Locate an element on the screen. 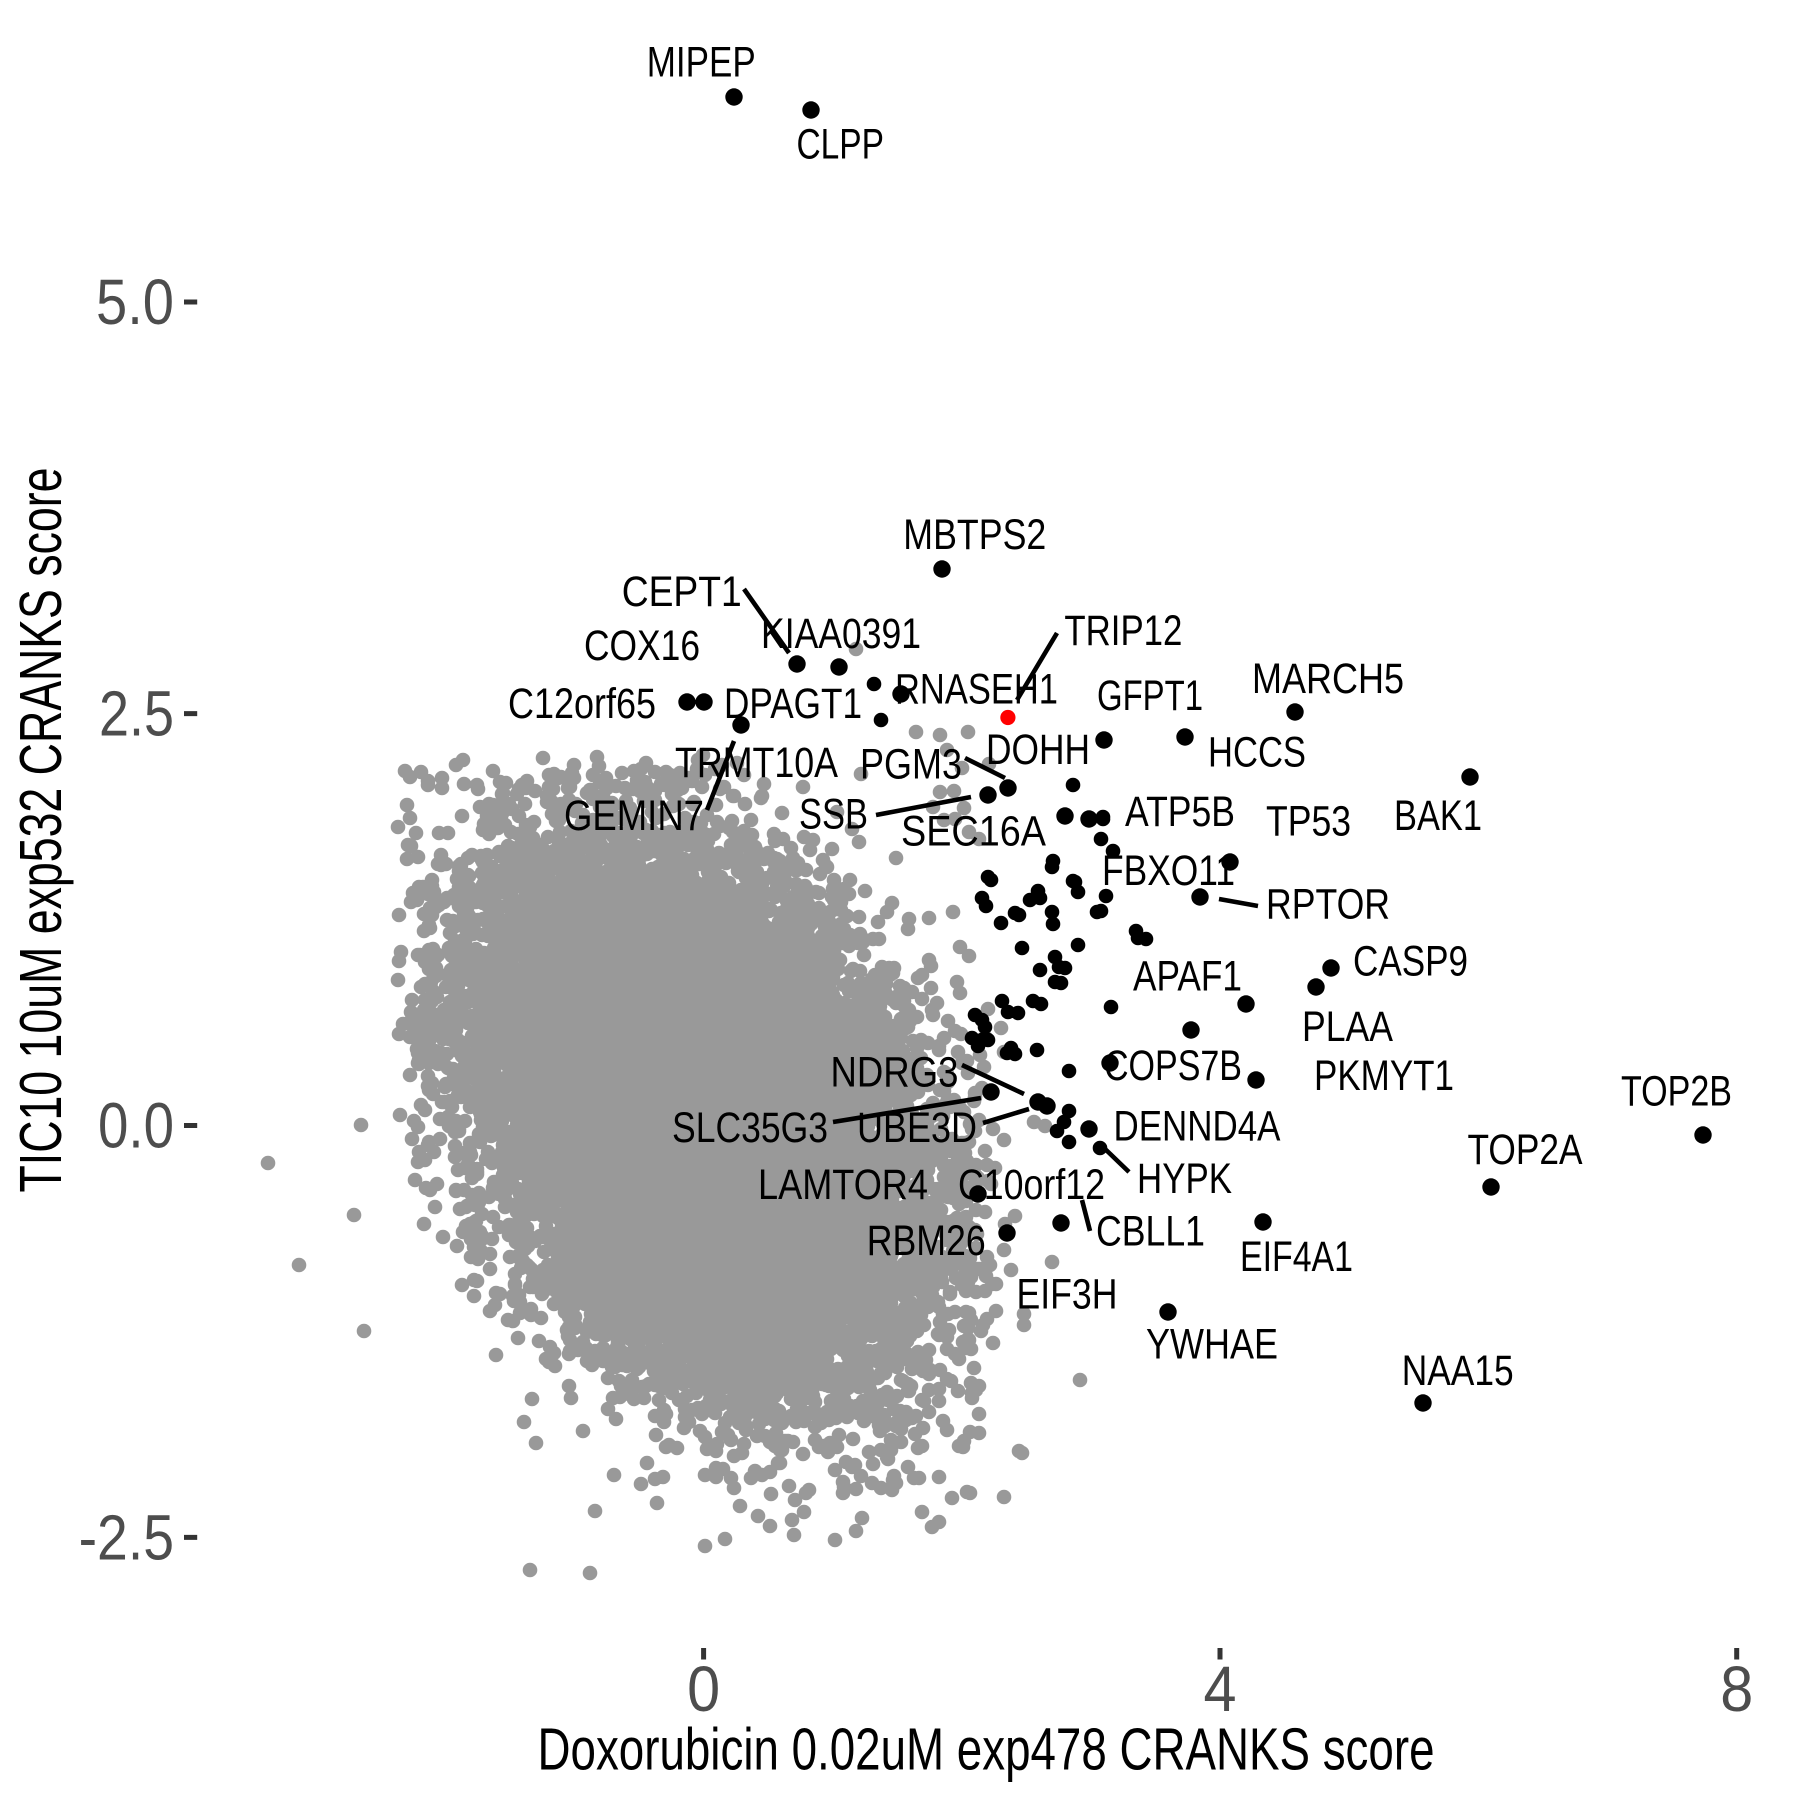 This screenshot has height=1800, width=1800. svg-text: EIF4A1 is located at coordinates (1296, 1257).